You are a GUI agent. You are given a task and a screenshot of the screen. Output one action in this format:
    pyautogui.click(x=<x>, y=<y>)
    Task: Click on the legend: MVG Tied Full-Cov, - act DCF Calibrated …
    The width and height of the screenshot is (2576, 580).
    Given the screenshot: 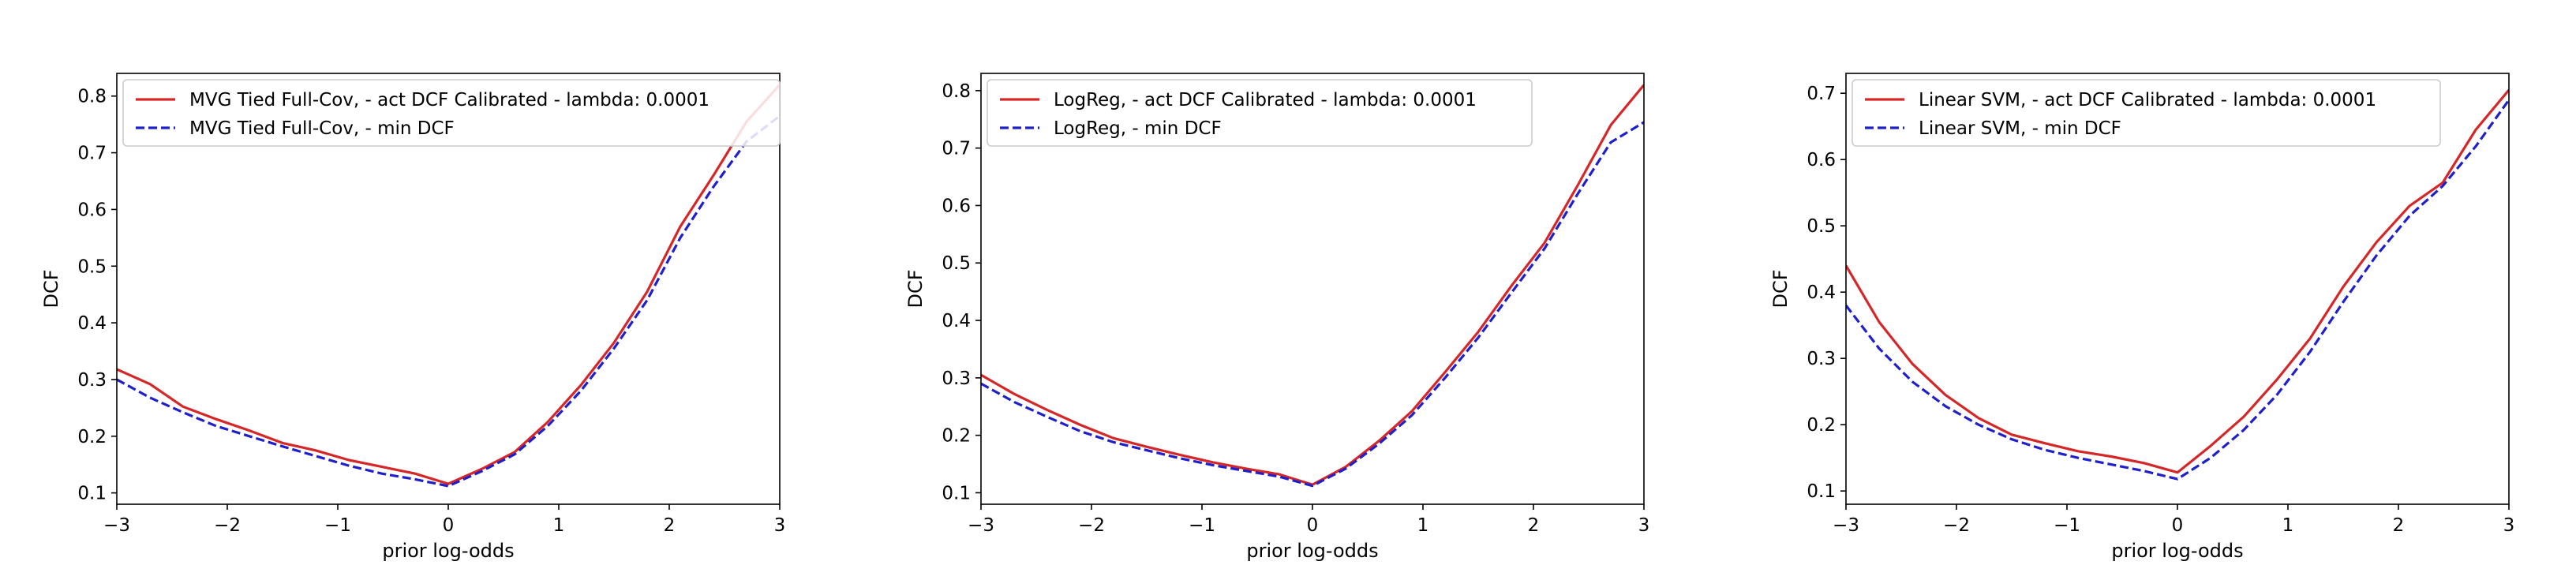 What is the action you would take?
    pyautogui.click(x=451, y=113)
    